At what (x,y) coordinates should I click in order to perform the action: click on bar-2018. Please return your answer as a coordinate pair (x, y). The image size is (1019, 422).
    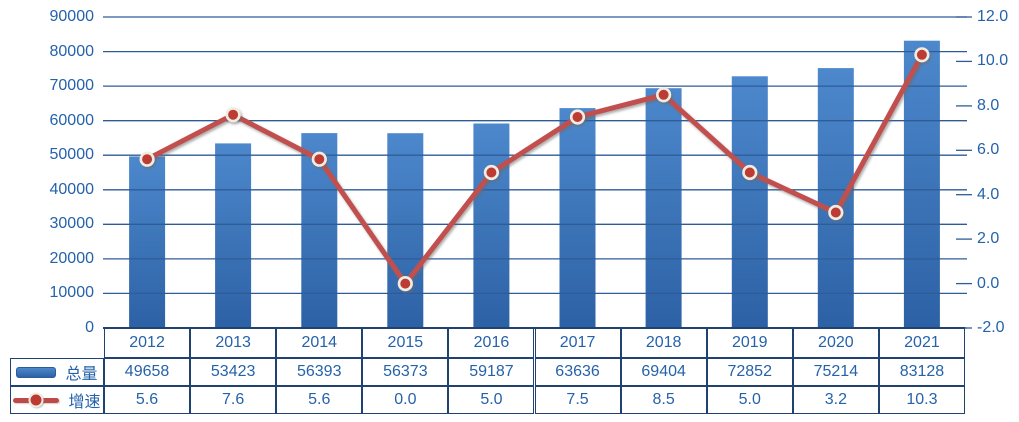
    Looking at the image, I should click on (663, 208).